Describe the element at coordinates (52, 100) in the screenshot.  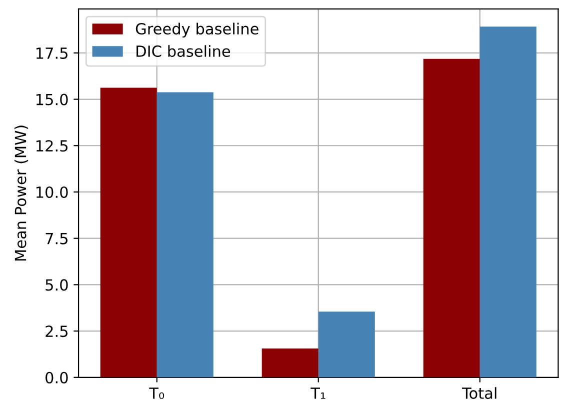
I see `y-tick-label: 15.0` at that location.